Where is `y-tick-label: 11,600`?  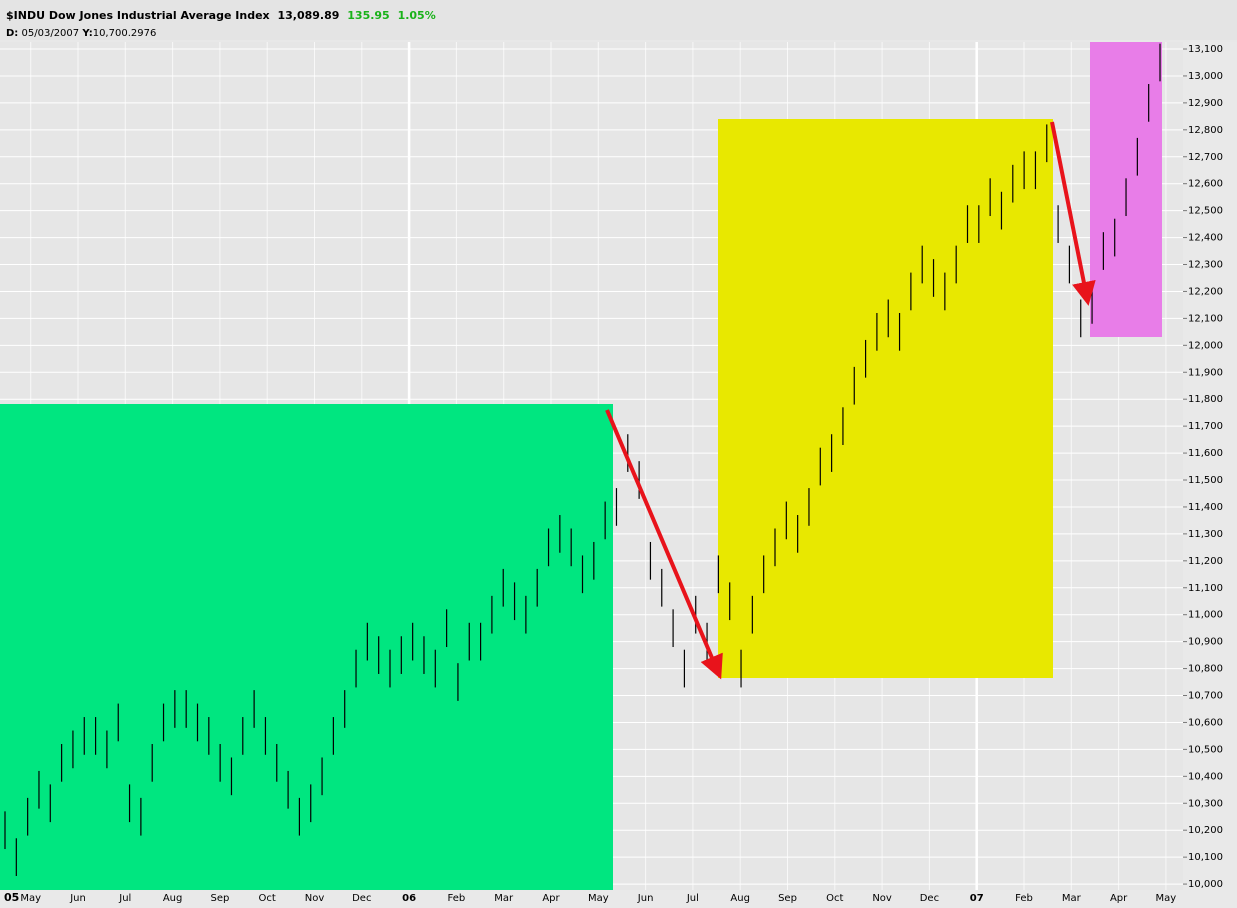 y-tick-label: 11,600 is located at coordinates (1205, 453).